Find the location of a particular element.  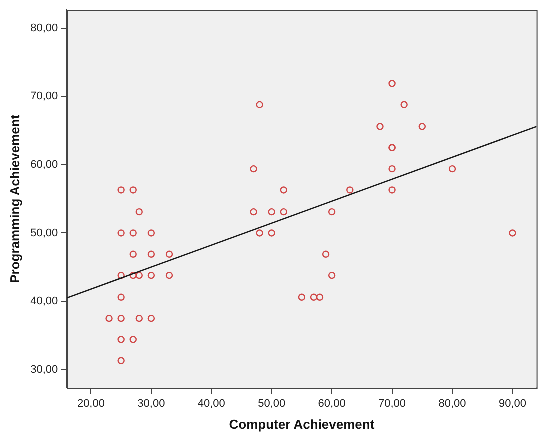

x-axis-title: Computer Achievement is located at coordinates (302, 424).